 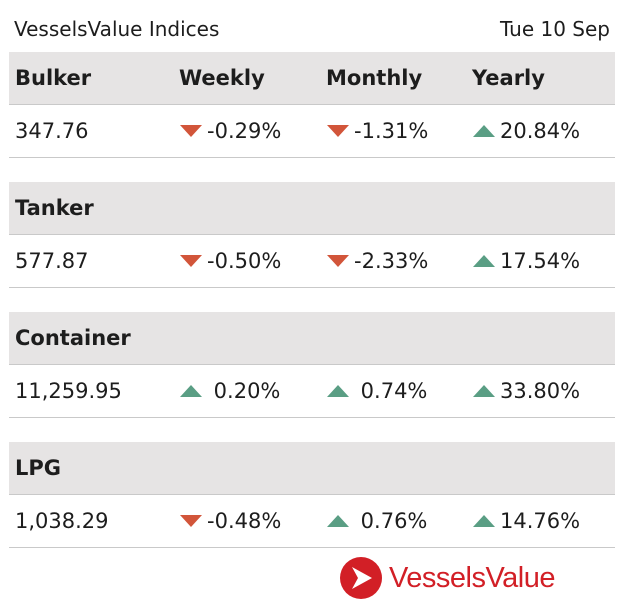 What do you see at coordinates (117, 29) in the screenshot?
I see `widget-title: VesselsValue Indices` at bounding box center [117, 29].